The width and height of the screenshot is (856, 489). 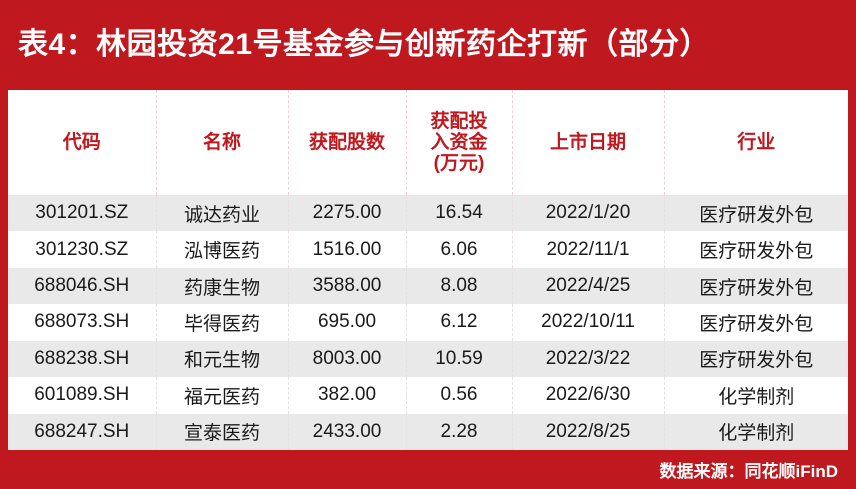 I want to click on cell-name: 诚达药业, so click(x=222, y=213).